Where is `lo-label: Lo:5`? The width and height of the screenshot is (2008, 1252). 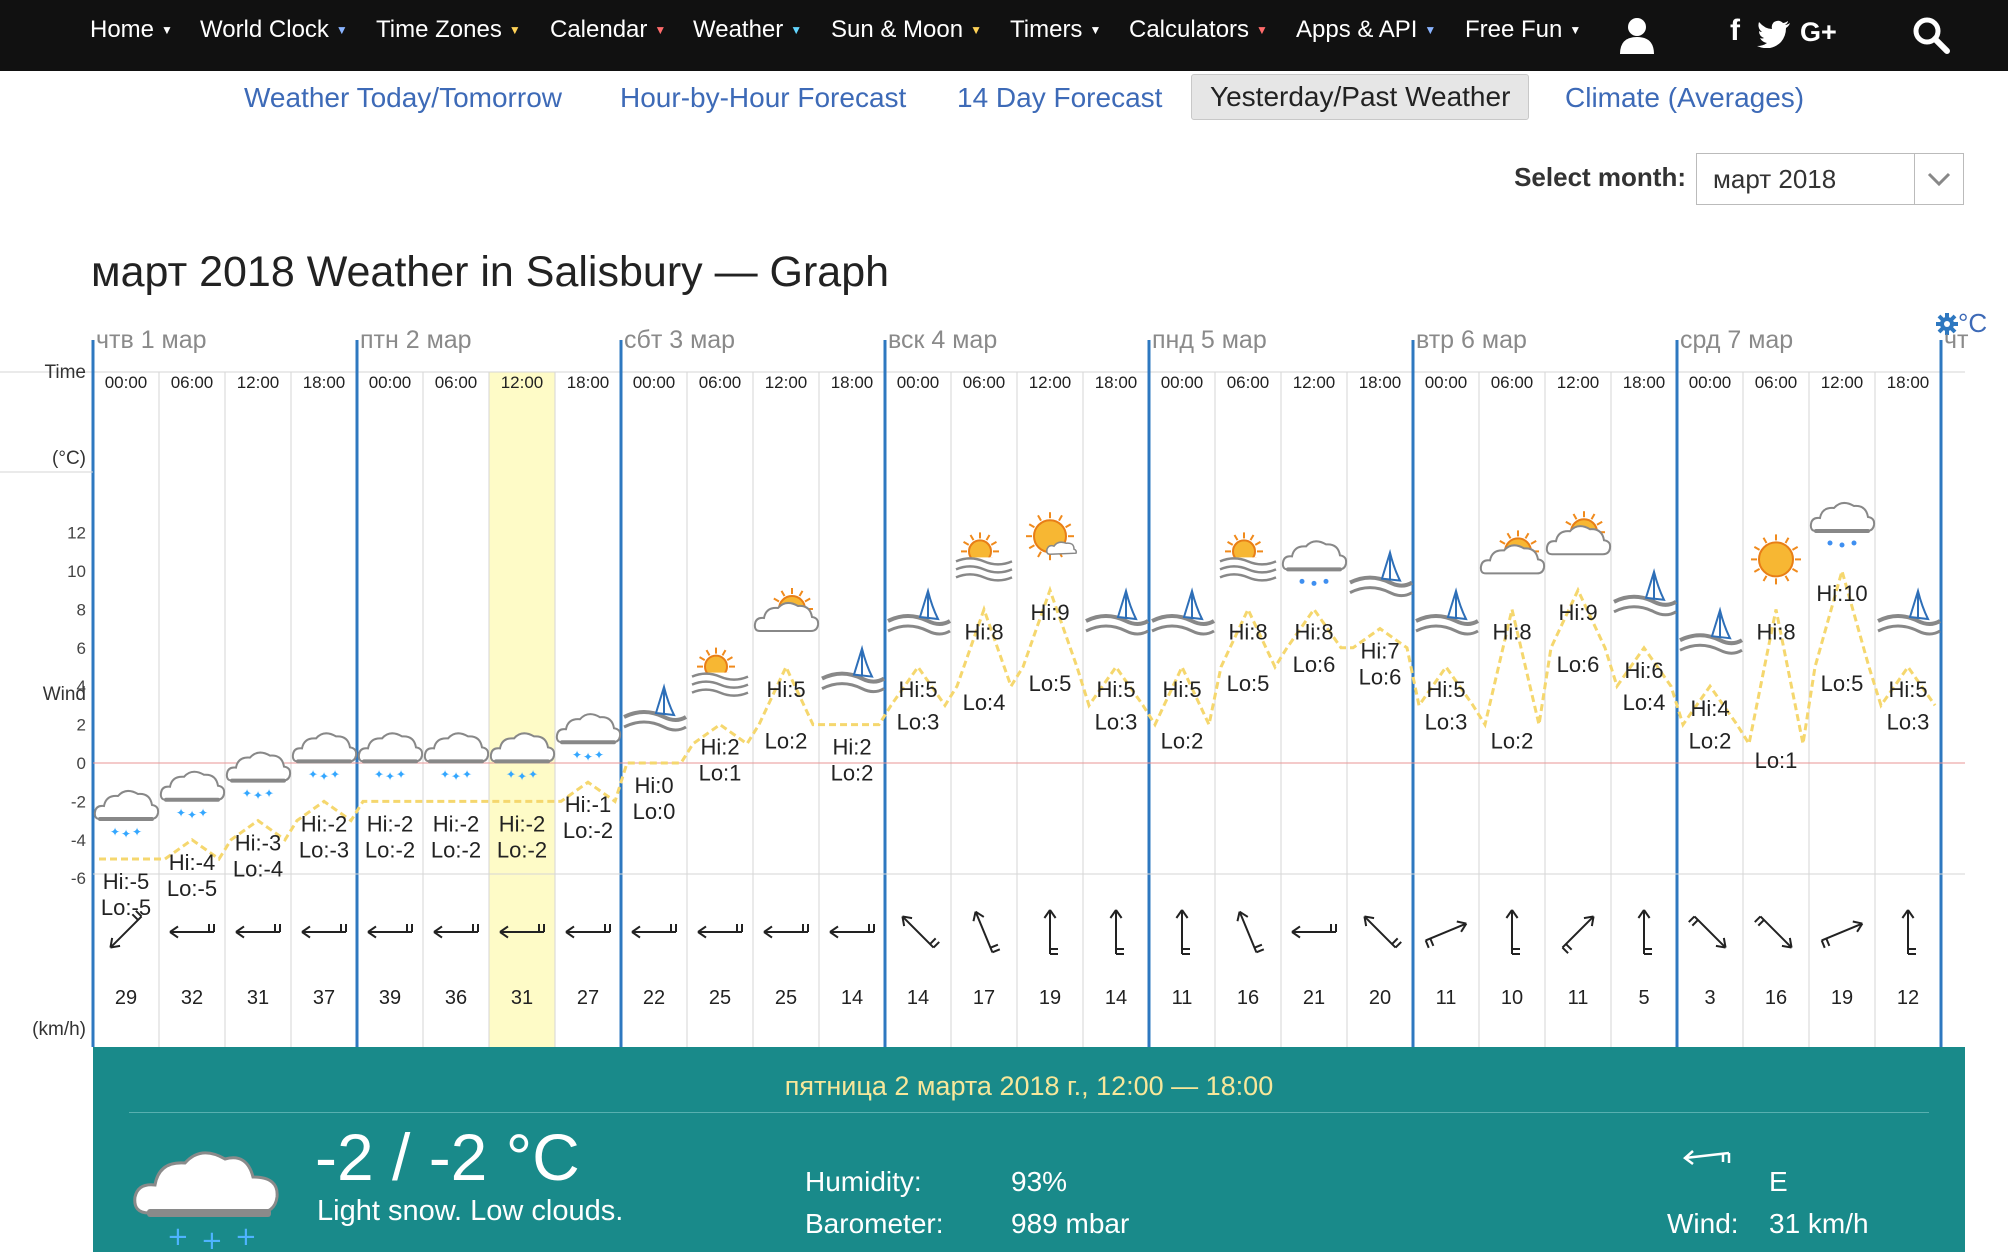
lo-label: Lo:5 is located at coordinates (1842, 683).